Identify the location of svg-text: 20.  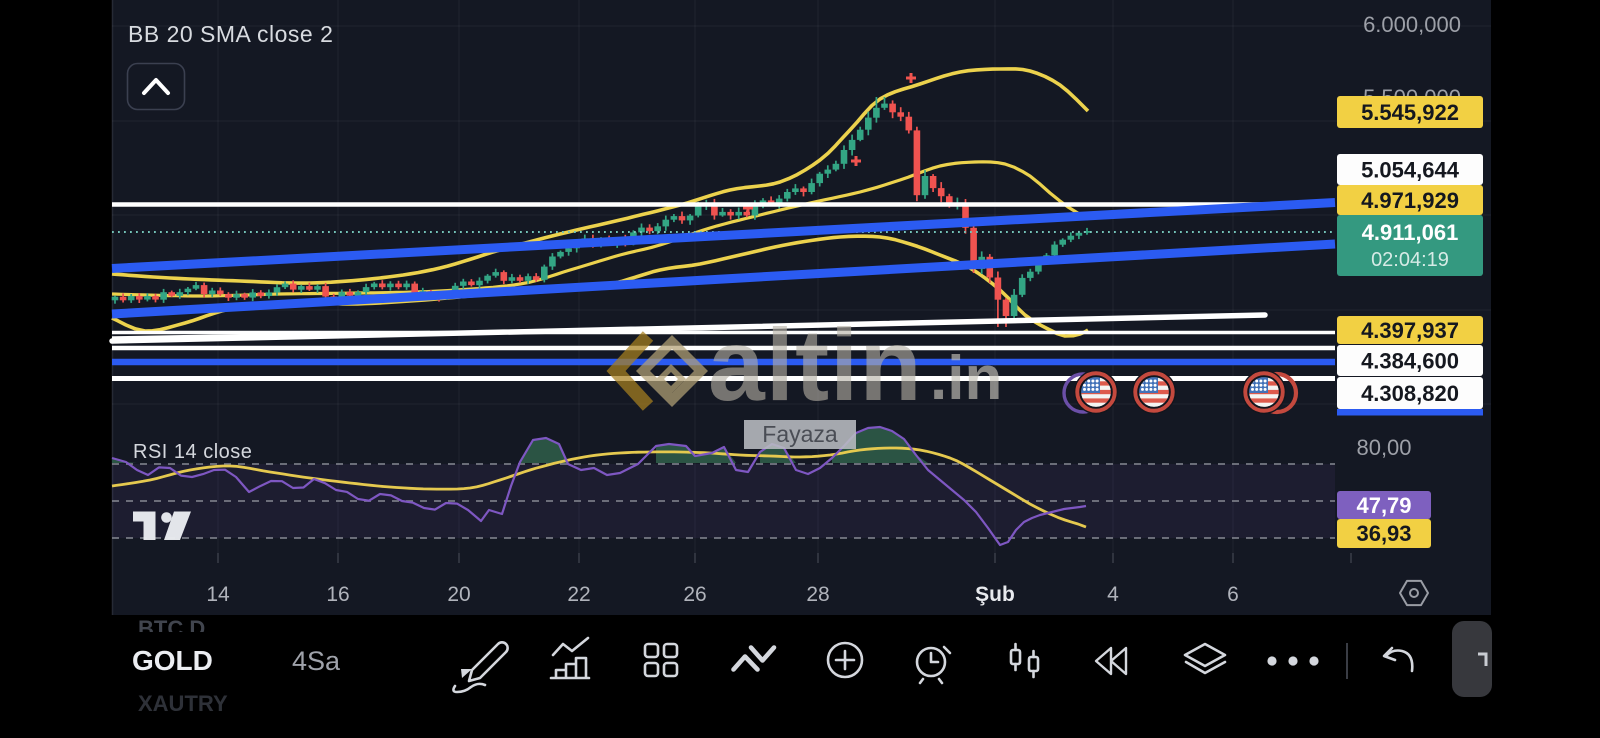
(458, 594).